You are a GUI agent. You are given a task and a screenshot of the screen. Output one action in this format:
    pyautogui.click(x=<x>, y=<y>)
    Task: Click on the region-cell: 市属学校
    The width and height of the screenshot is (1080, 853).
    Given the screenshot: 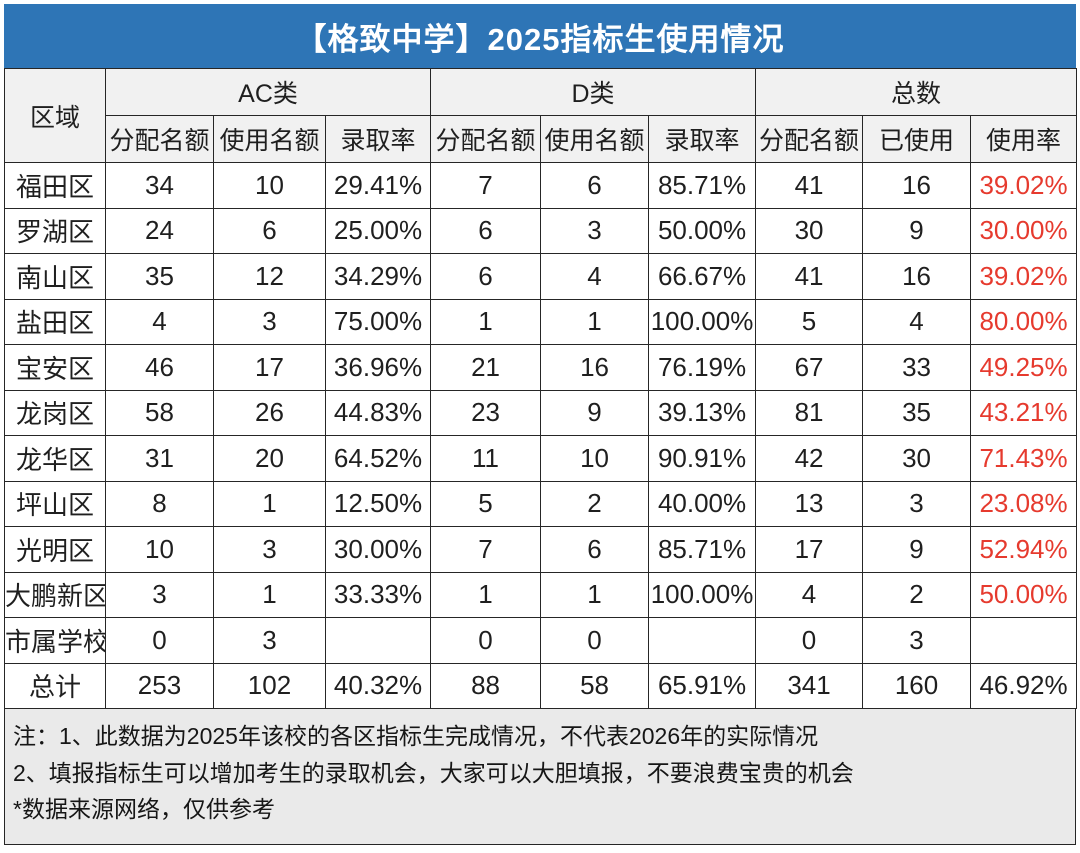 What is the action you would take?
    pyautogui.click(x=55, y=640)
    